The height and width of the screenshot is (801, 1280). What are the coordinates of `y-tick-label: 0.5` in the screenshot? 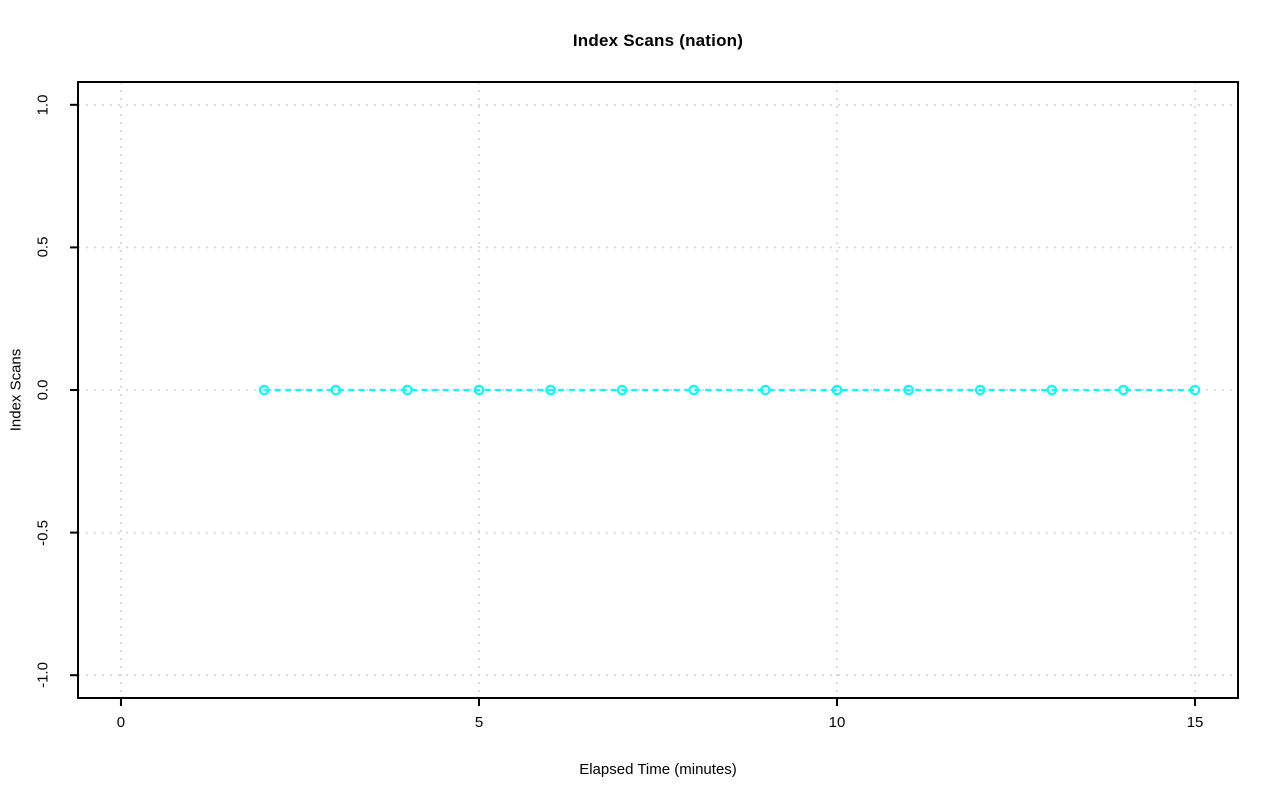 It's located at (43, 247).